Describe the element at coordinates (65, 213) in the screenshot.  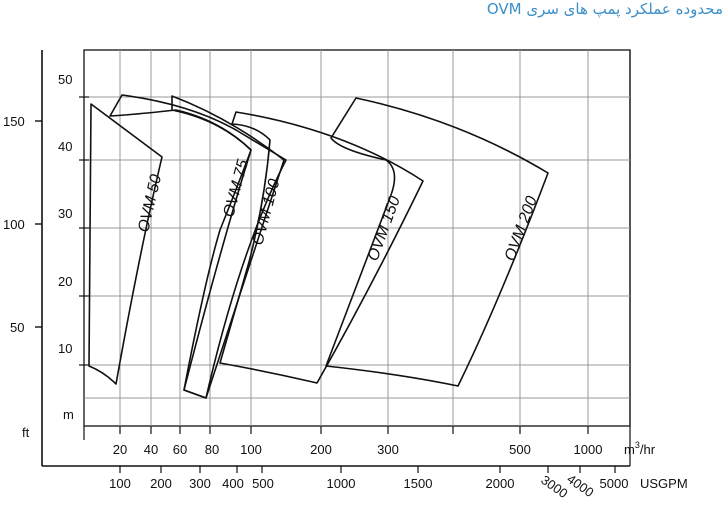
I see `m-tick-30: 30` at that location.